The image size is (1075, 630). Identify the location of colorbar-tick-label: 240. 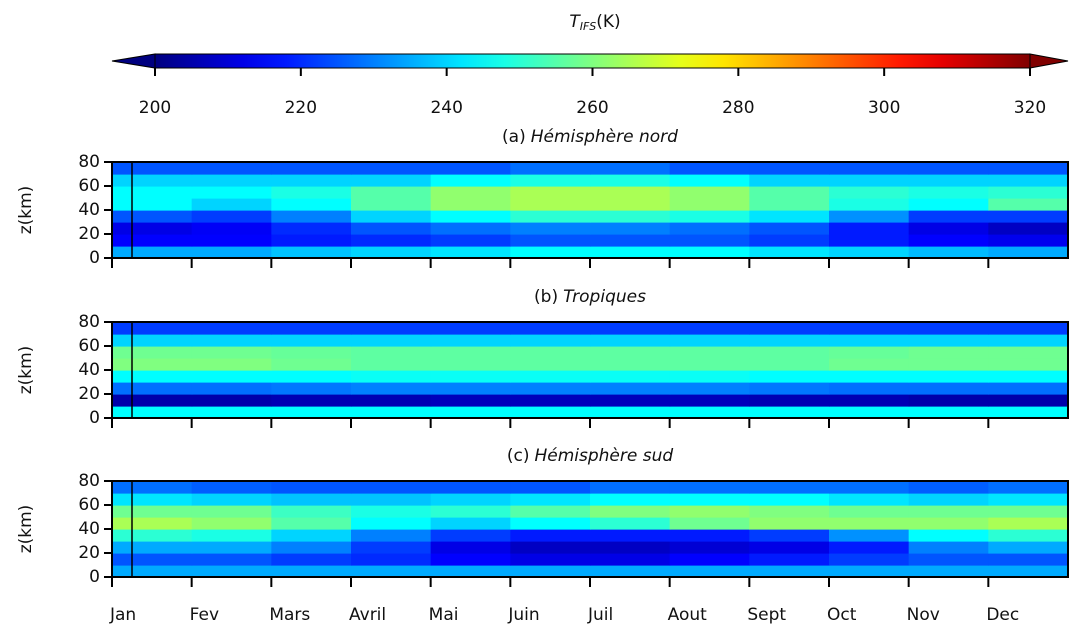
(446, 108).